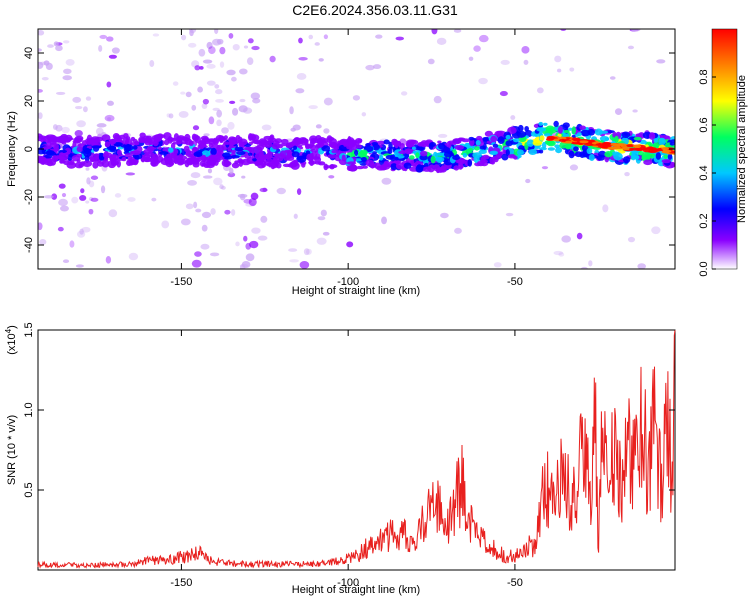 The height and width of the screenshot is (600, 750). I want to click on spectrogram-y-tick-label: -40, so click(29, 245).